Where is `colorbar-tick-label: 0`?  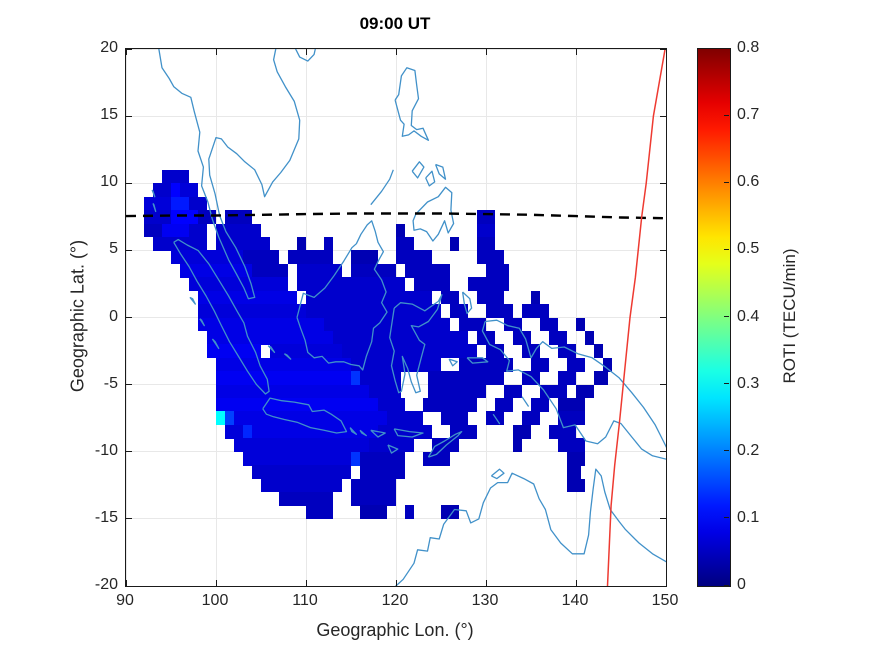 colorbar-tick-label: 0 is located at coordinates (741, 584).